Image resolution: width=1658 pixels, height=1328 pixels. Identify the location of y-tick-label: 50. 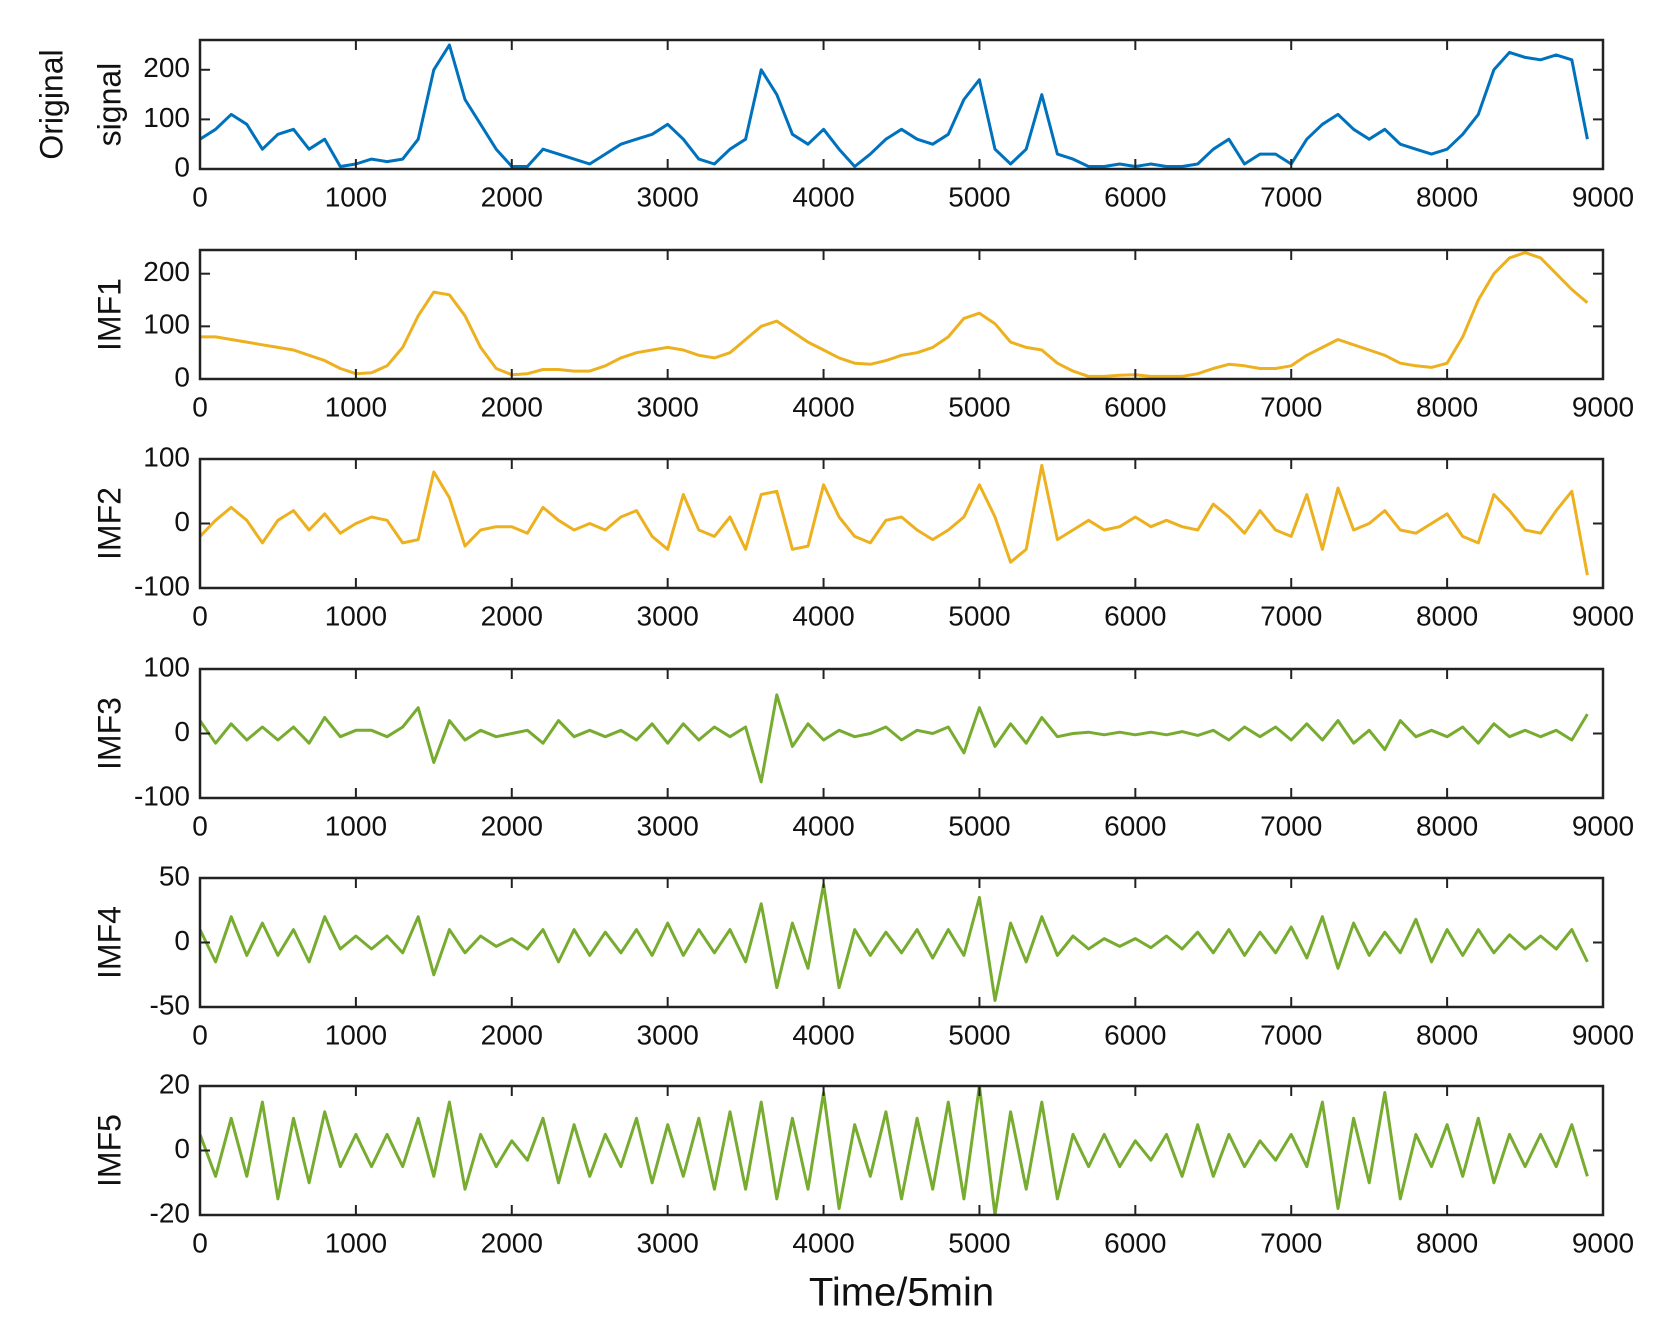
(174, 875).